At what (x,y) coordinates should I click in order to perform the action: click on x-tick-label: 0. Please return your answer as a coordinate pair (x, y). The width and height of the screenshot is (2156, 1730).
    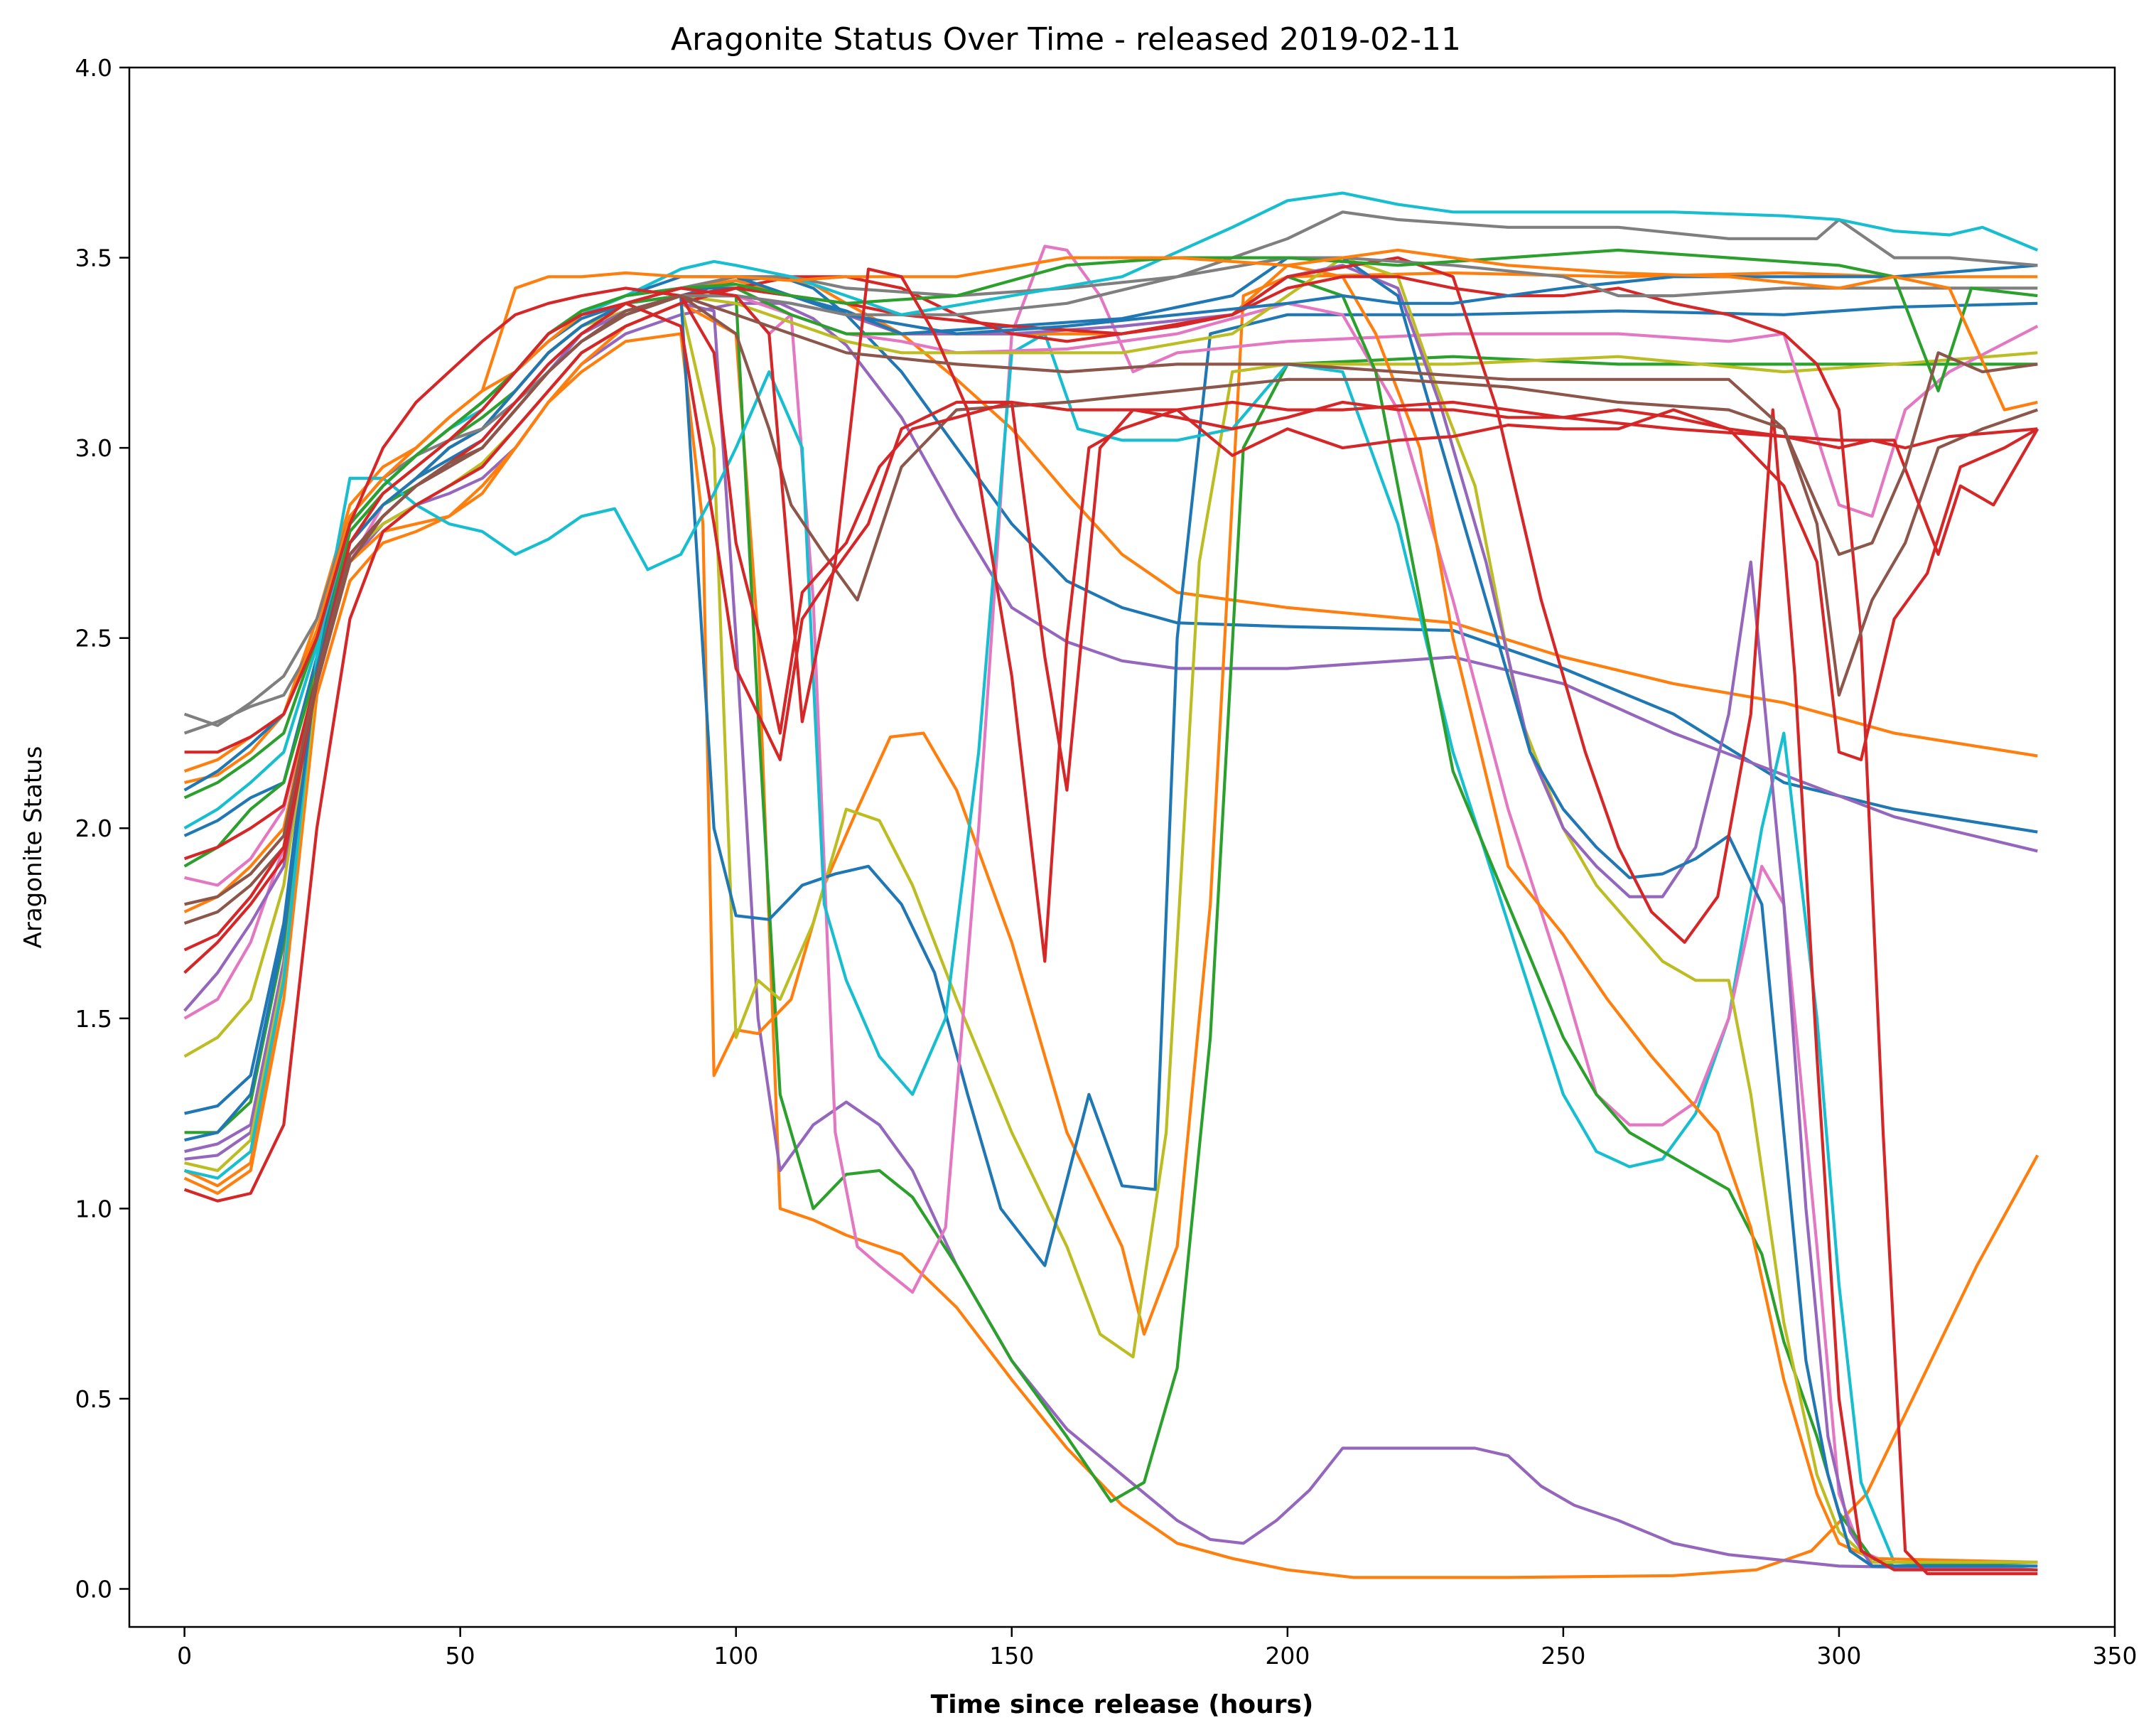
    Looking at the image, I should click on (185, 1656).